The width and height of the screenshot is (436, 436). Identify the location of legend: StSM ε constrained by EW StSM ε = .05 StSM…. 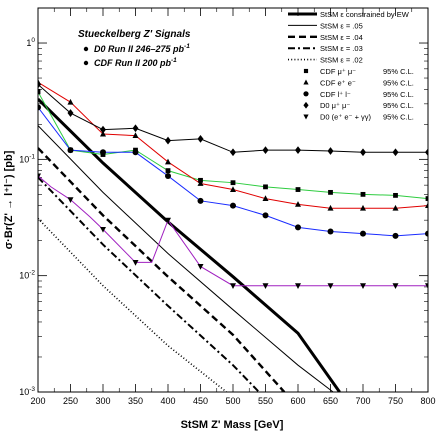
(351, 66).